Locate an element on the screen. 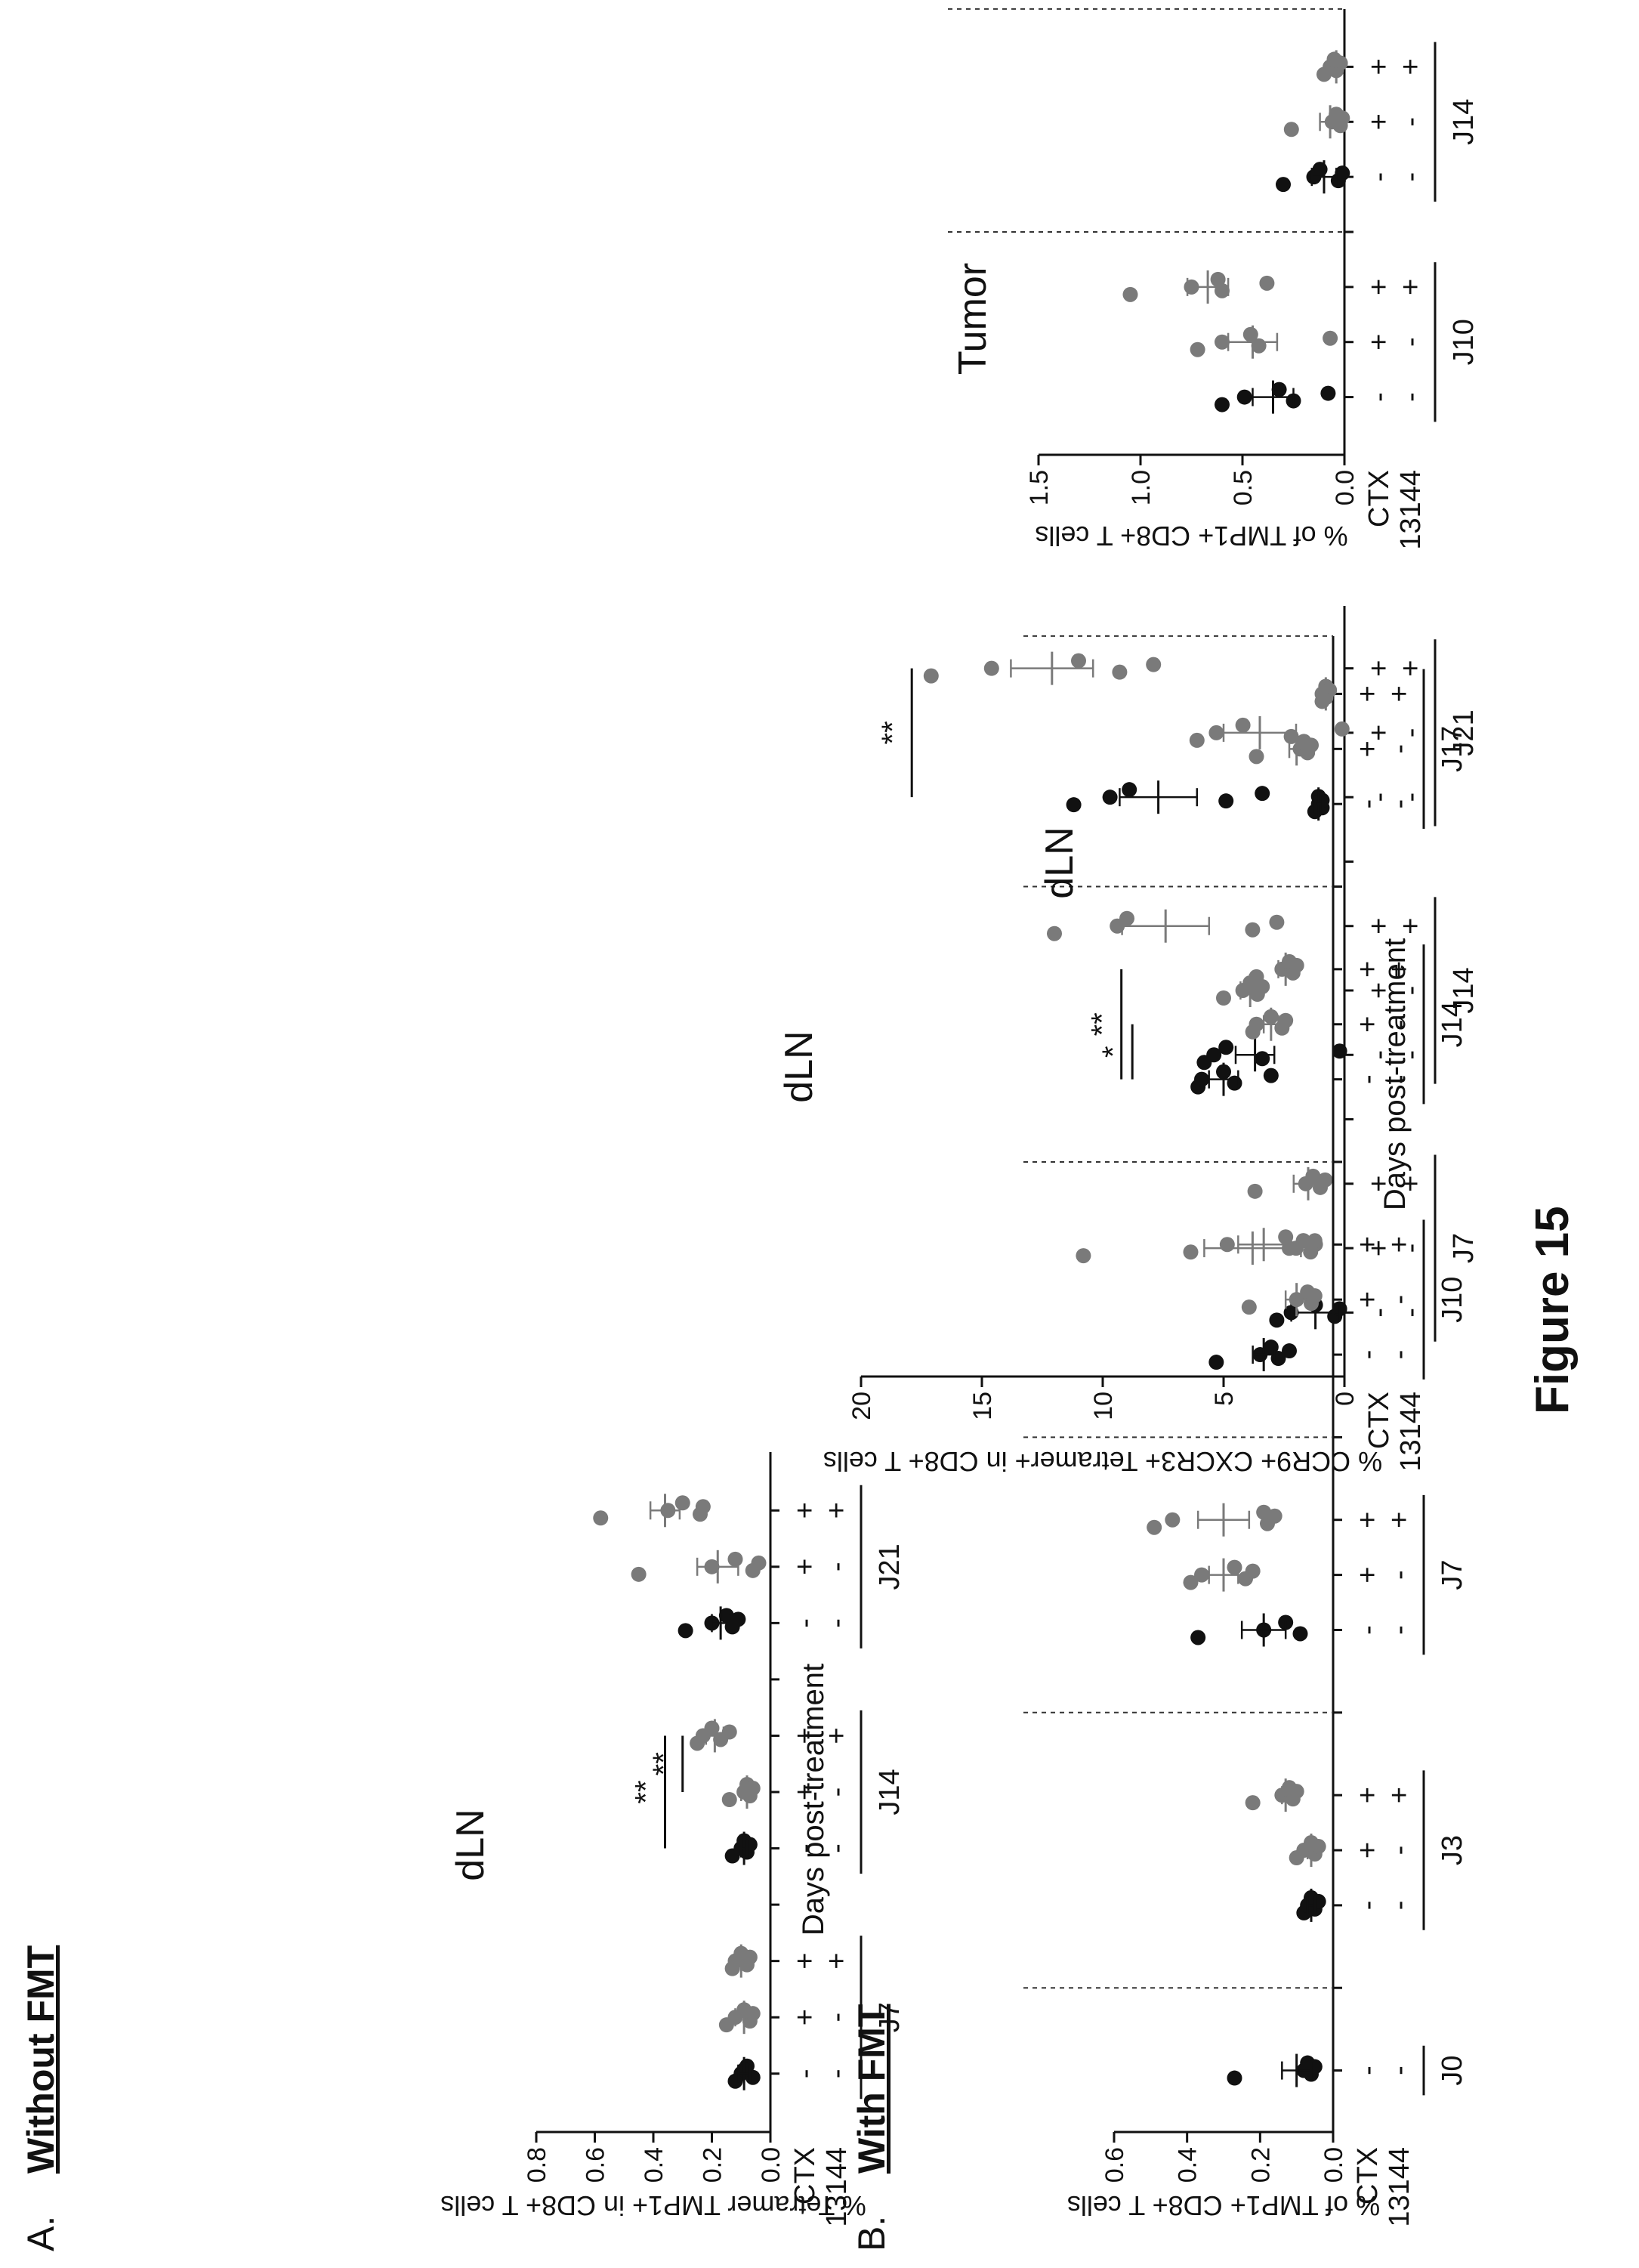 This screenshot has height=2268, width=1639. b1-significance-label: ** is located at coordinates (1102, 1024).